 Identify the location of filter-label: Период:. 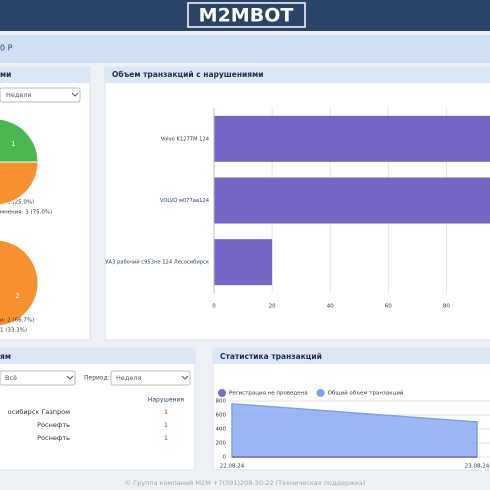
(97, 378).